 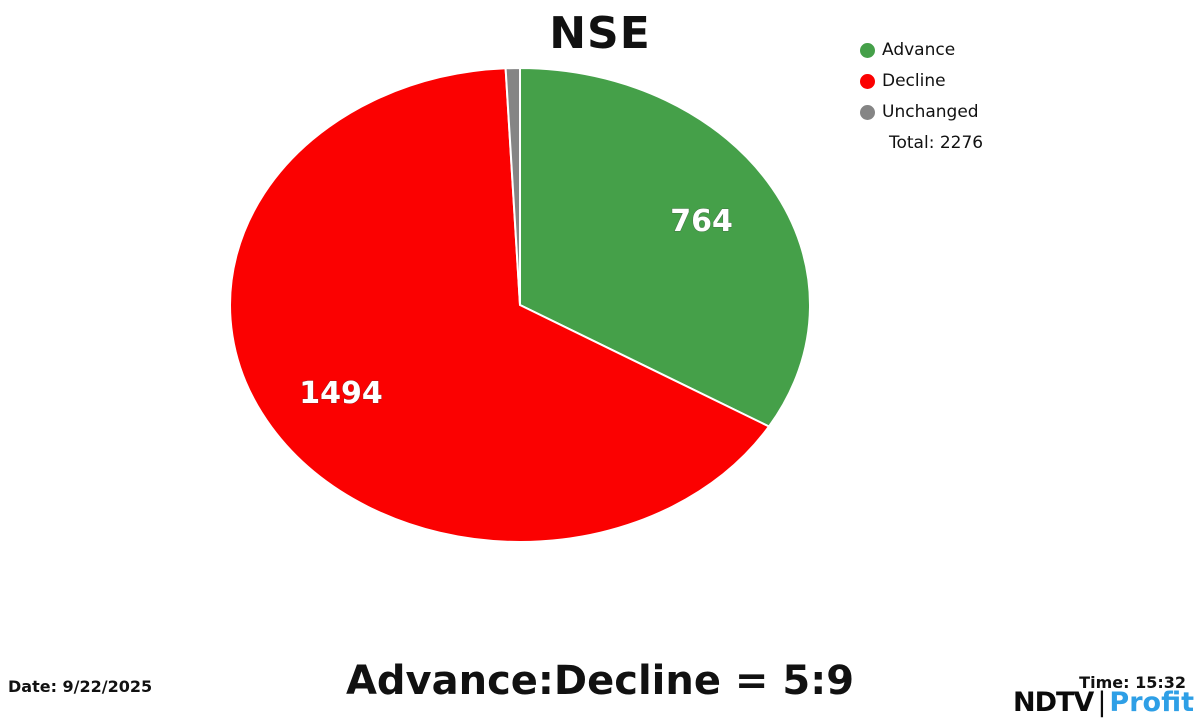 I want to click on legend-label-unchanged: Unchanged, so click(x=930, y=112).